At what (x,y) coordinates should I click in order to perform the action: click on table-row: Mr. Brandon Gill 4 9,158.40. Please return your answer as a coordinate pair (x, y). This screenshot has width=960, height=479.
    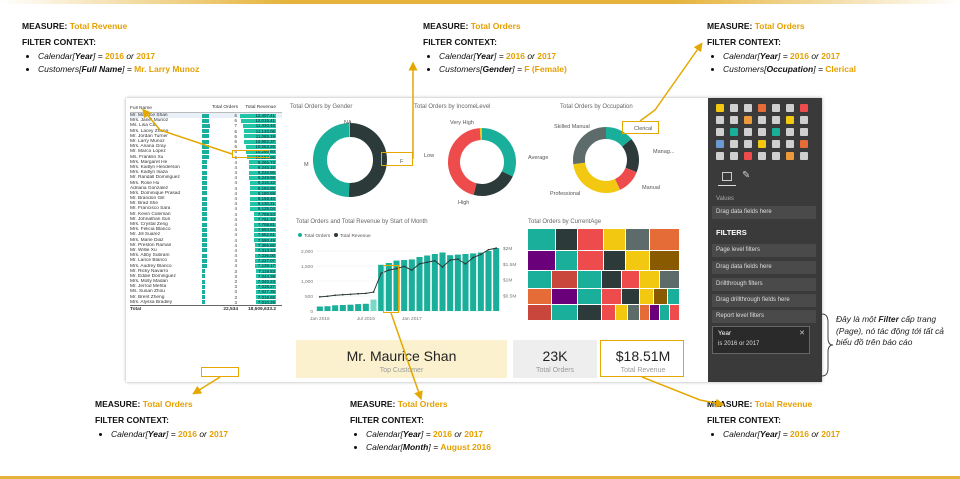
    Looking at the image, I should click on (206, 198).